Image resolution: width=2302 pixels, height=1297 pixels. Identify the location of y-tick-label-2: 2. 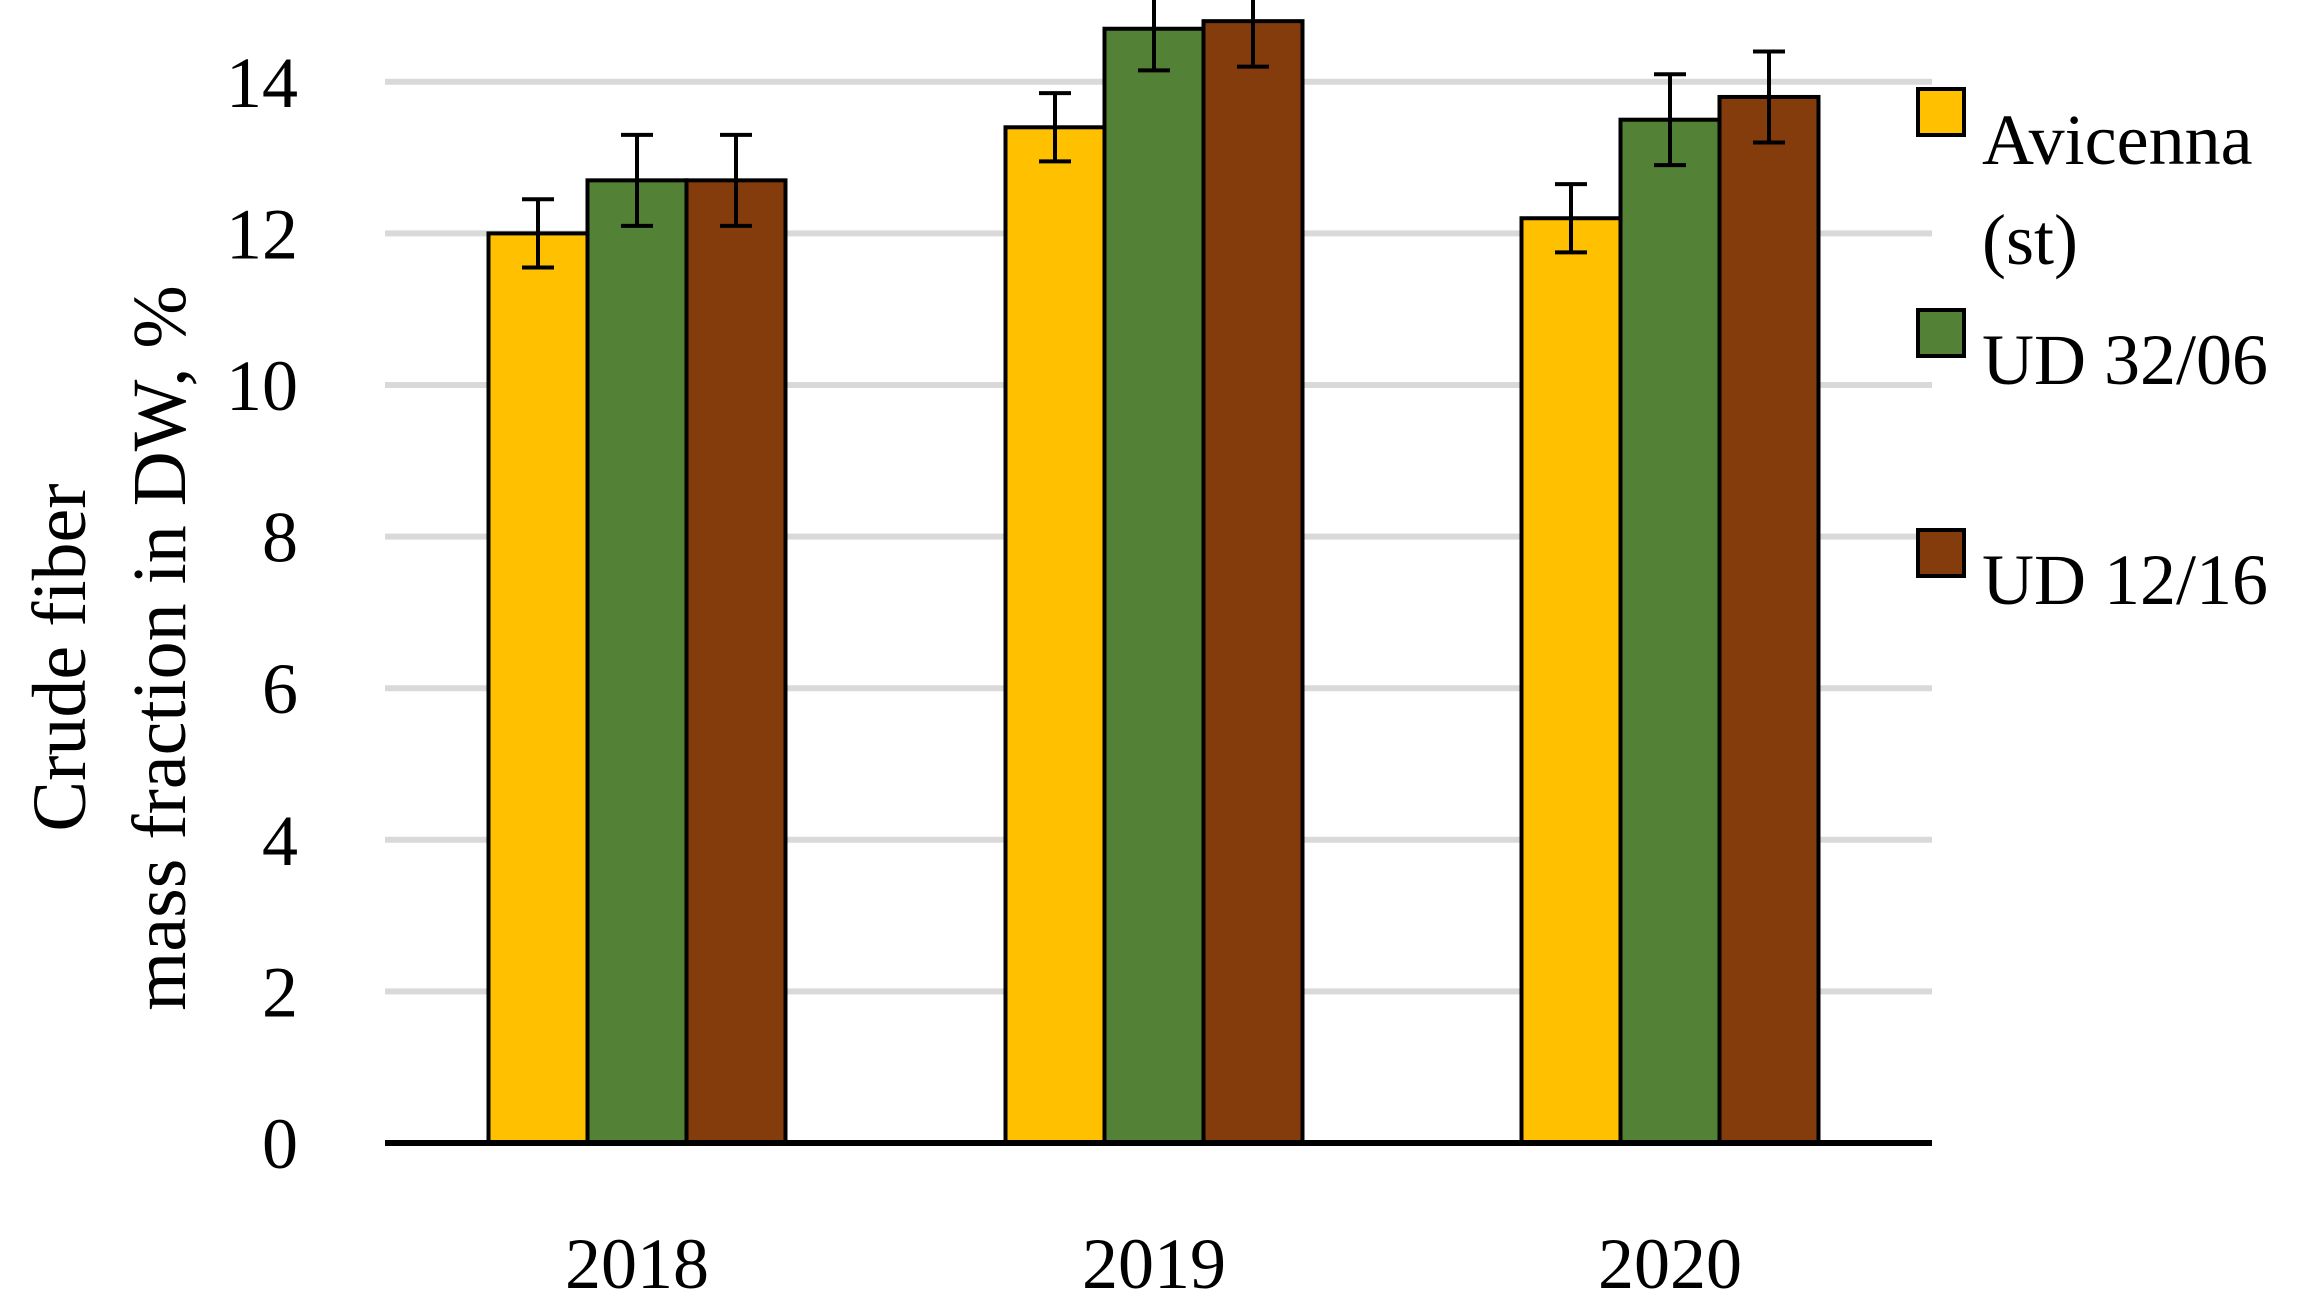
(280, 992).